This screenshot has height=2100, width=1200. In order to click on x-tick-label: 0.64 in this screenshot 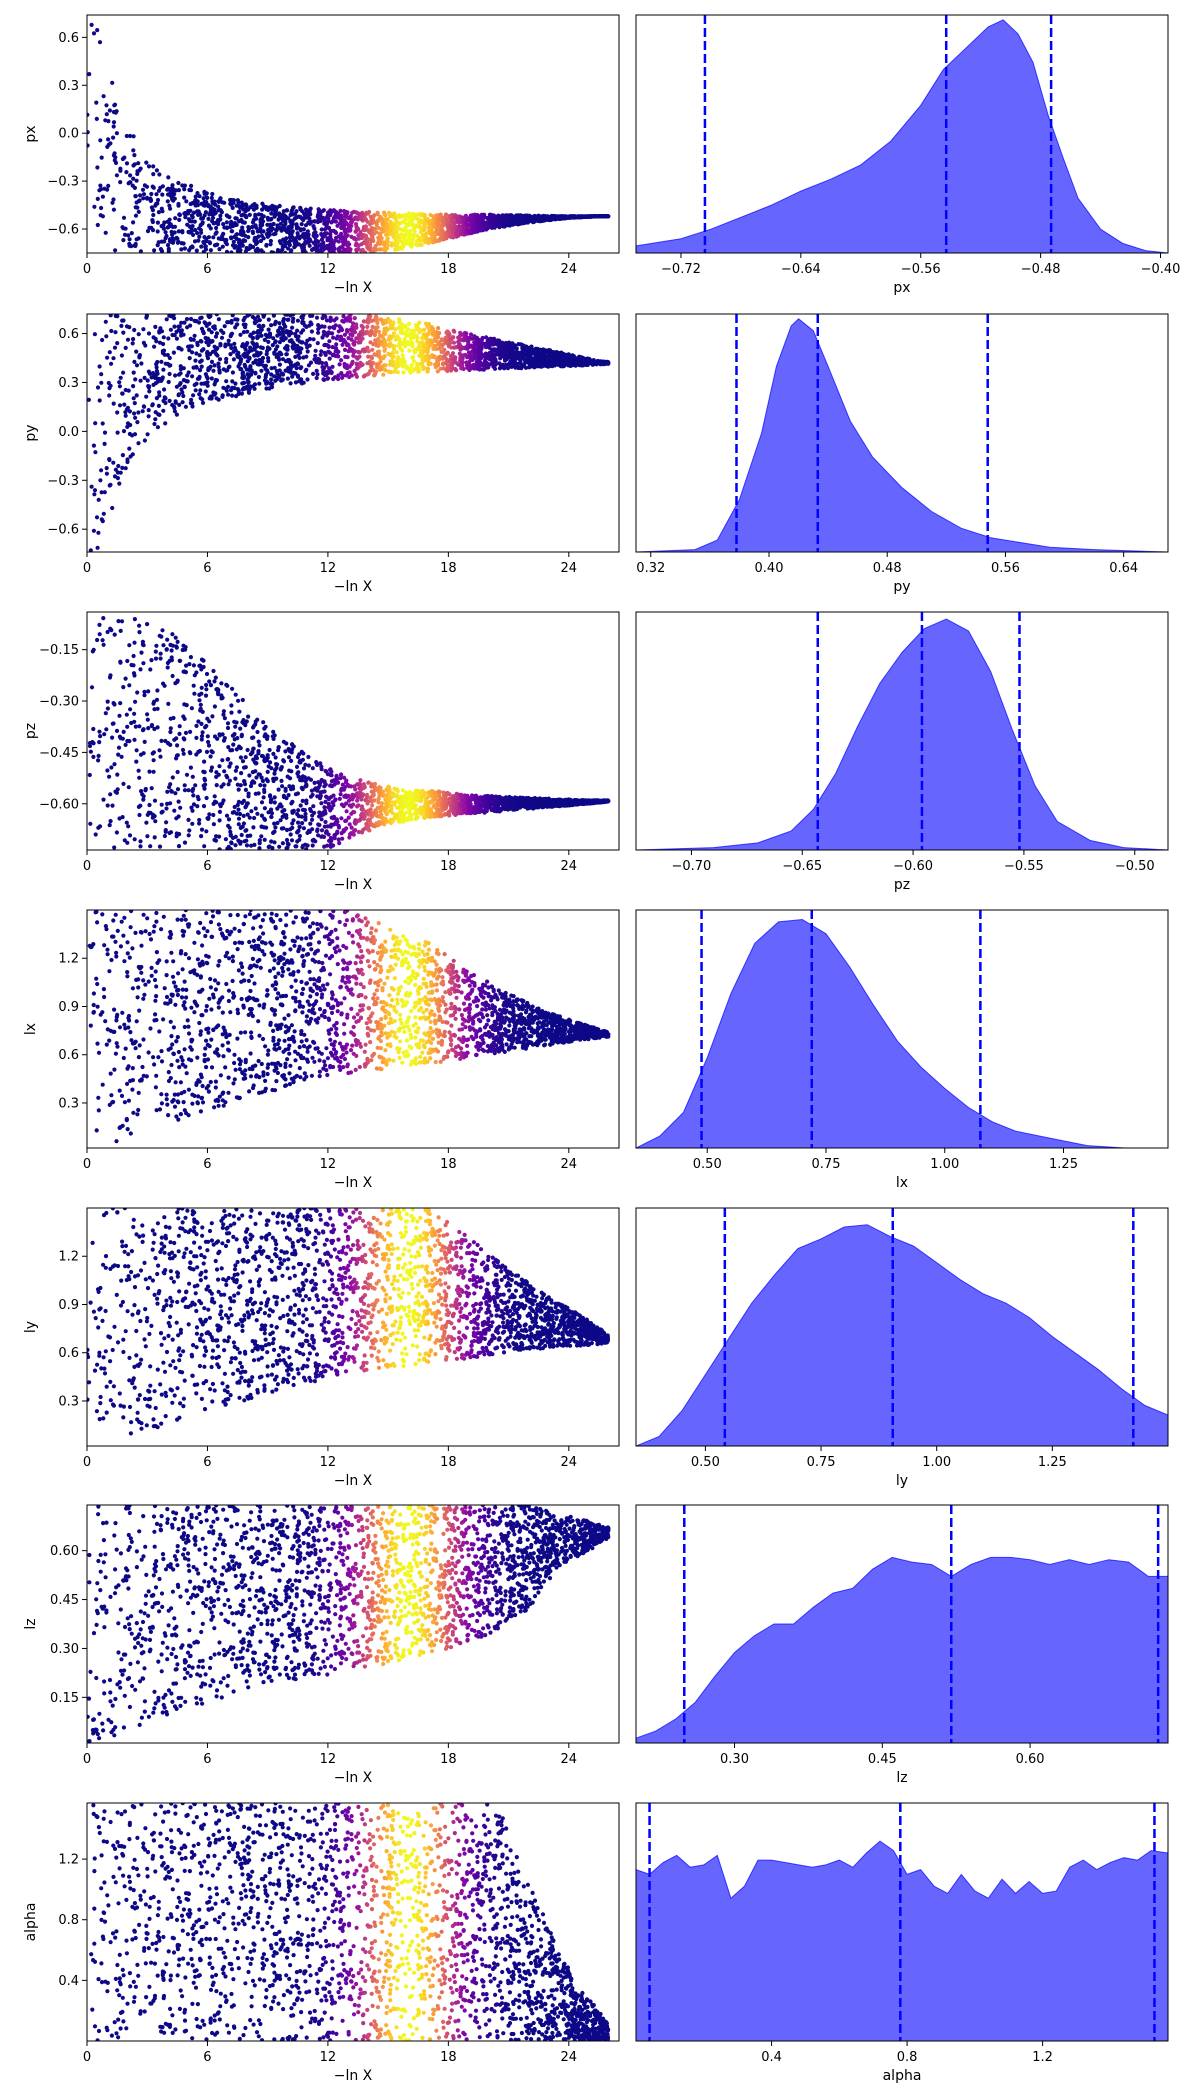, I will do `click(1123, 568)`.